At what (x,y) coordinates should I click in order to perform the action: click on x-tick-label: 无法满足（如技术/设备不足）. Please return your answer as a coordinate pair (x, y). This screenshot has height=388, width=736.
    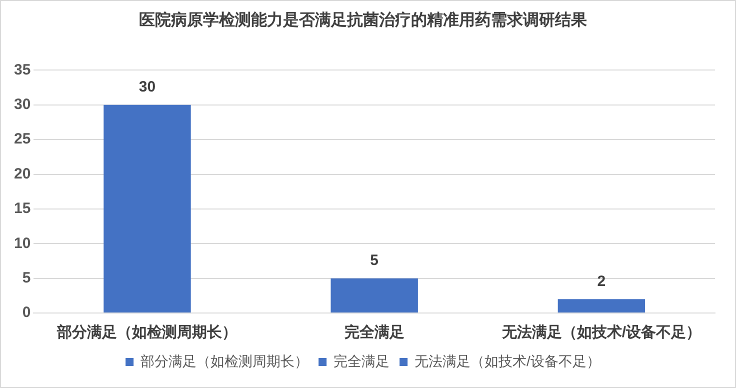
    Looking at the image, I should click on (601, 333).